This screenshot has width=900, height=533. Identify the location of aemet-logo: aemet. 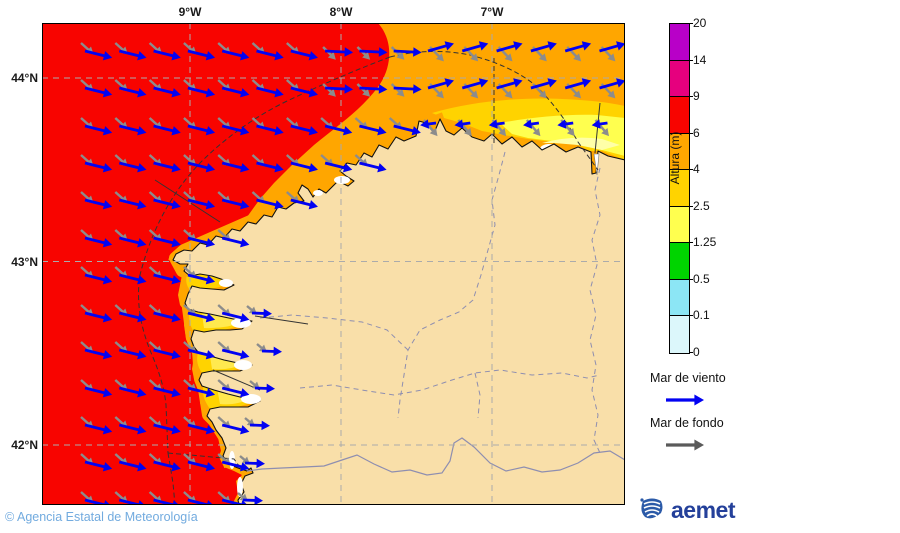
(686, 510).